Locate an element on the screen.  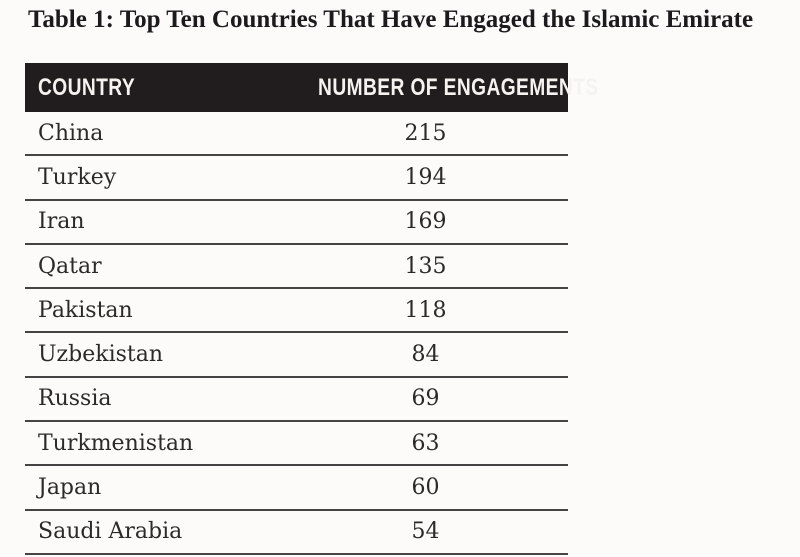
column-header-country: COUNTRY is located at coordinates (154, 88).